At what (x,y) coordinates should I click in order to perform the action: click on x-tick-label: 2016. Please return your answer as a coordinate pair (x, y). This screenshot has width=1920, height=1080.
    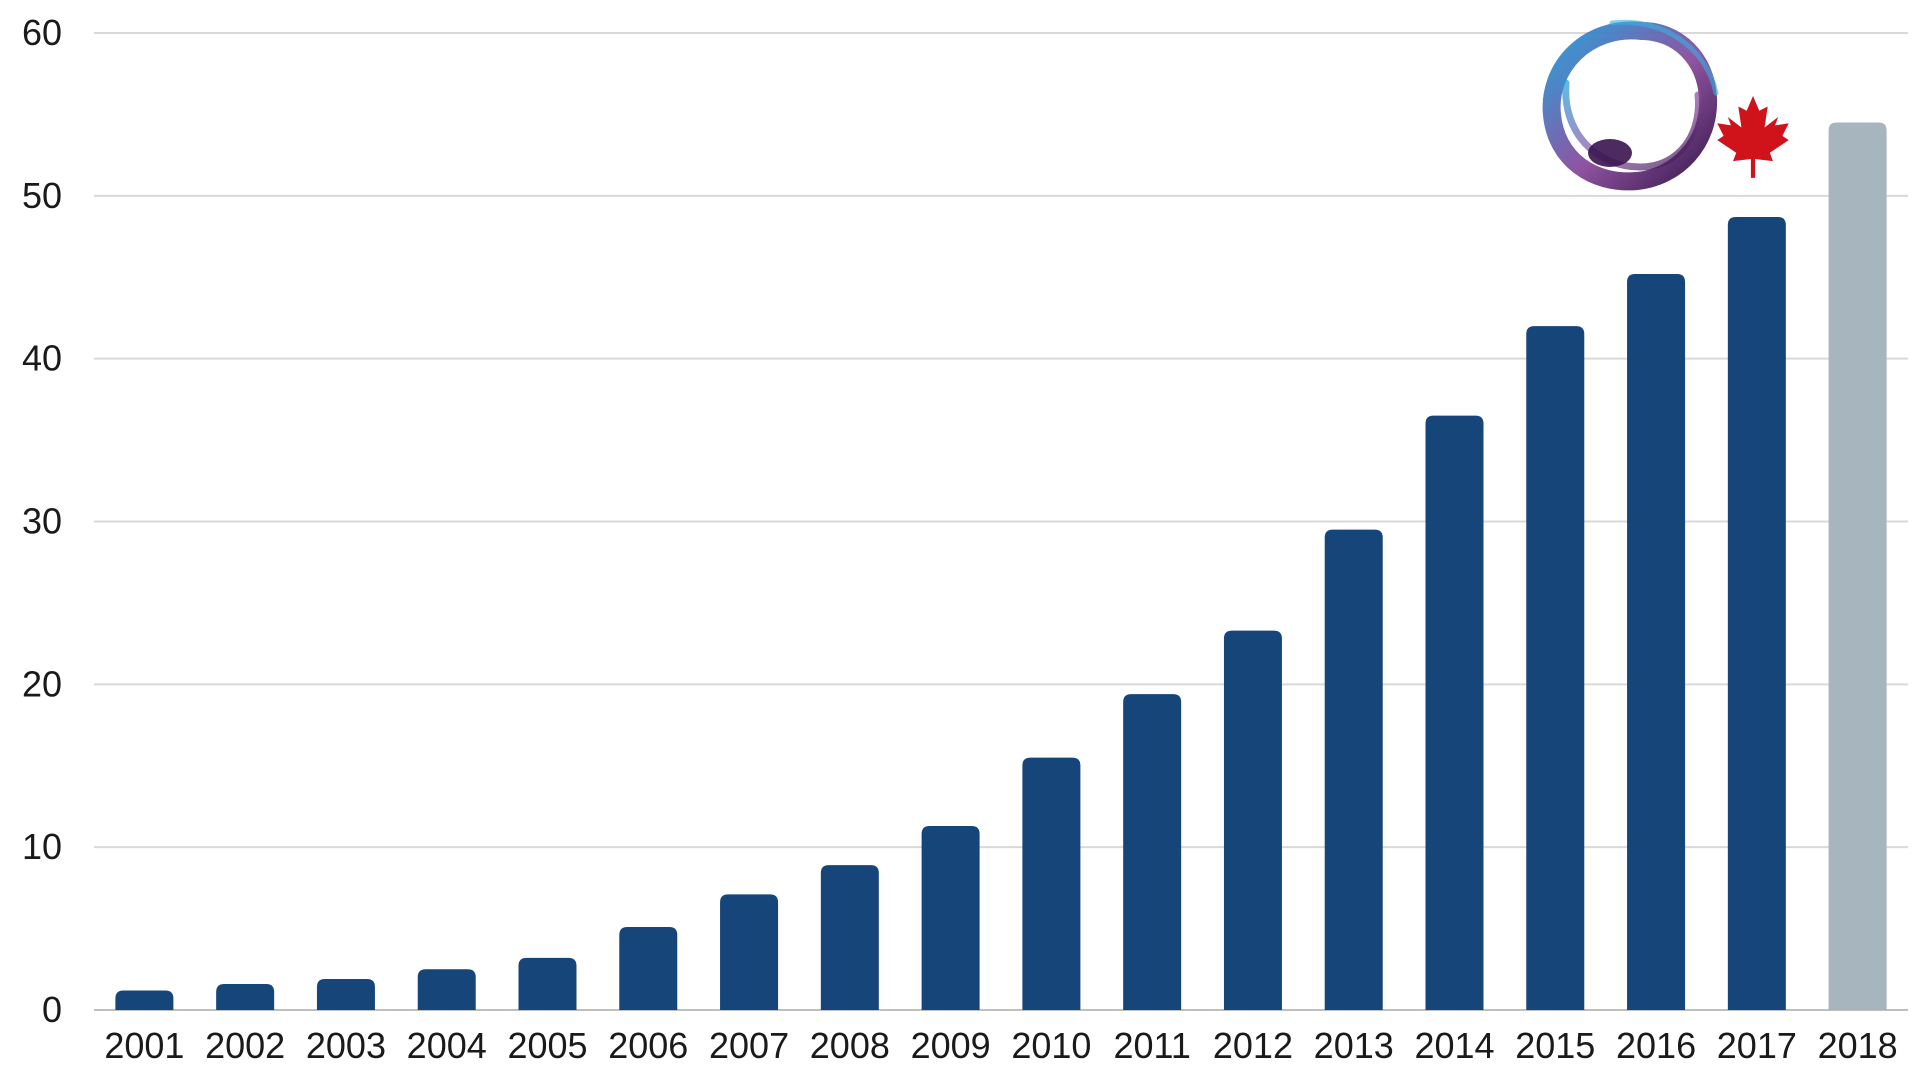
    Looking at the image, I should click on (1656, 1045).